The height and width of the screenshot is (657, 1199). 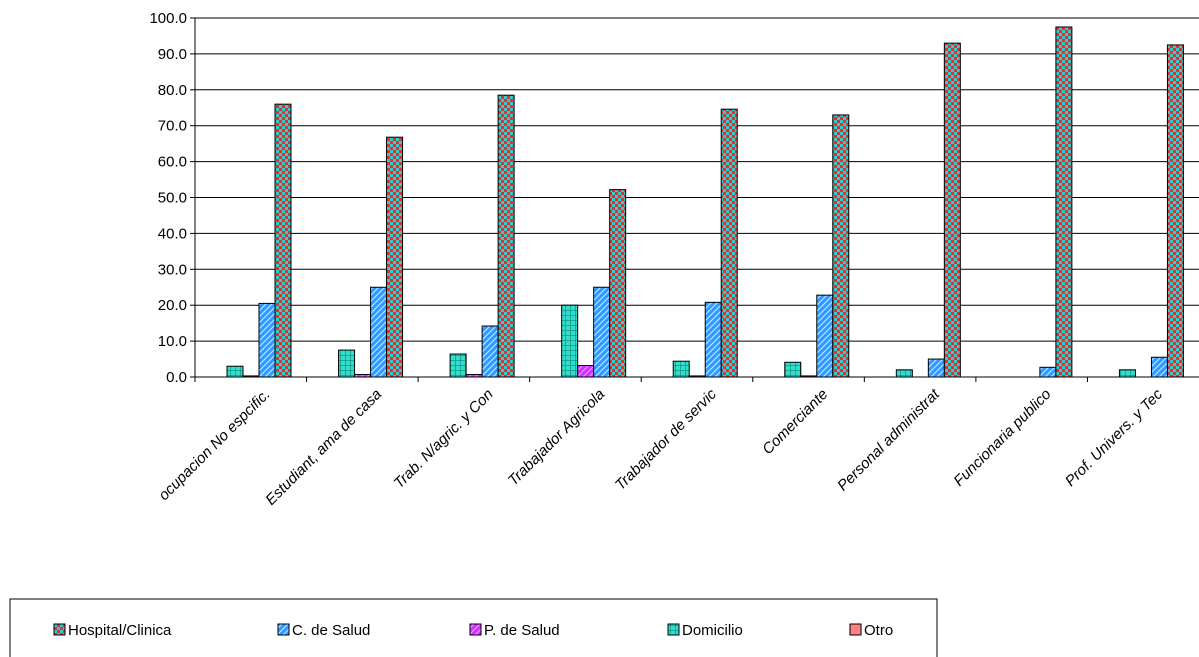 What do you see at coordinates (172, 54) in the screenshot?
I see `y-tick-label: 90.0` at bounding box center [172, 54].